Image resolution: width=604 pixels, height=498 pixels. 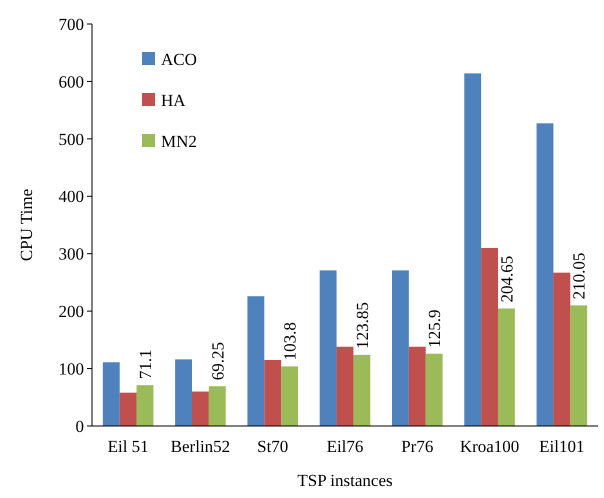 What do you see at coordinates (173, 100) in the screenshot?
I see `legend-label: HA` at bounding box center [173, 100].